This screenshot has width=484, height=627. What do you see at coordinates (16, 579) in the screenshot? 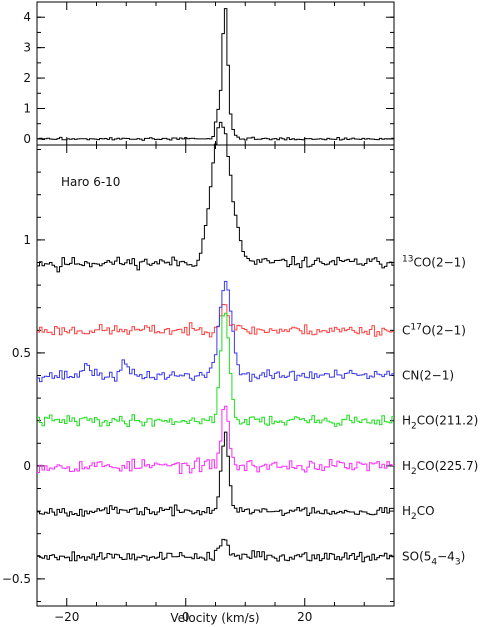
I see `y-tick-label: −0.5` at bounding box center [16, 579].